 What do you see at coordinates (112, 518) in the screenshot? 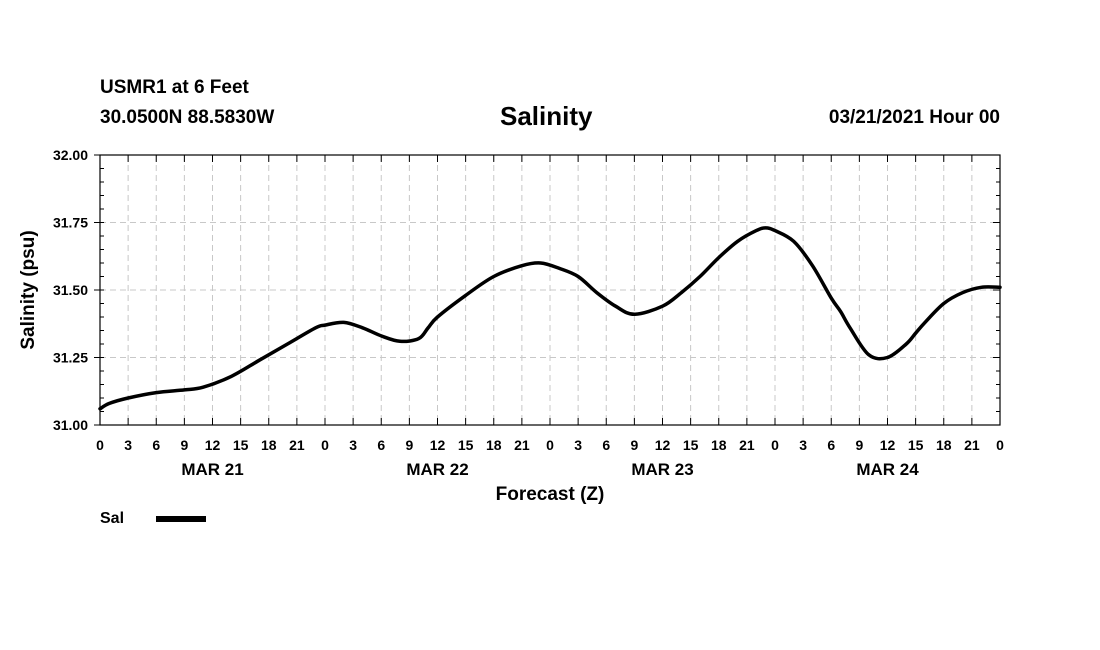
I see `legend-label: Sal` at bounding box center [112, 518].